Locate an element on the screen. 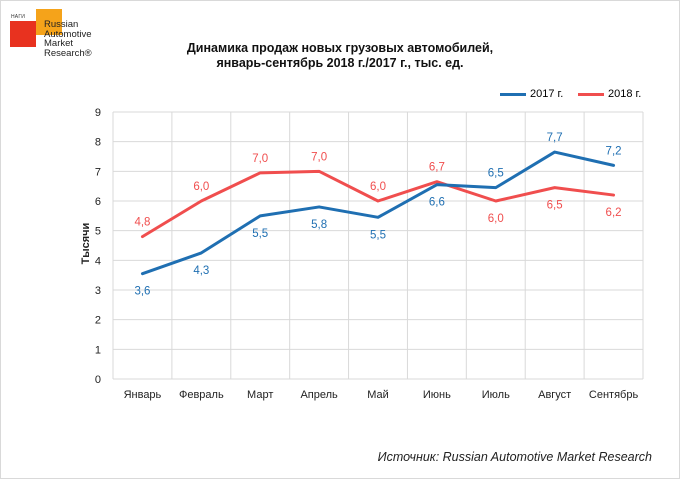 This screenshot has width=680, height=479. data-label-2017: 5,8 is located at coordinates (319, 225).